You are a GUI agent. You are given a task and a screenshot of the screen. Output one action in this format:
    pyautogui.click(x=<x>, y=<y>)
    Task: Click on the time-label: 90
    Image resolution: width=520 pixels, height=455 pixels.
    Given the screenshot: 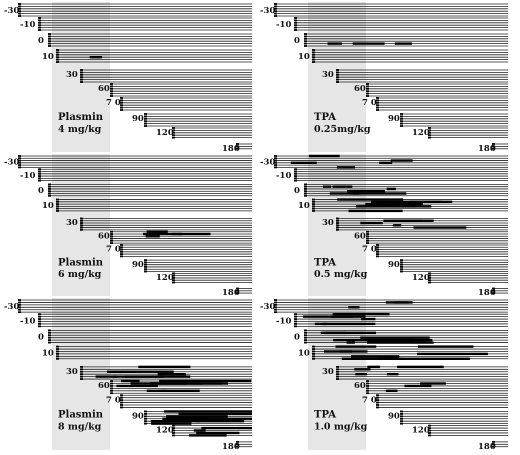 What is the action you would take?
    pyautogui.click(x=138, y=417)
    